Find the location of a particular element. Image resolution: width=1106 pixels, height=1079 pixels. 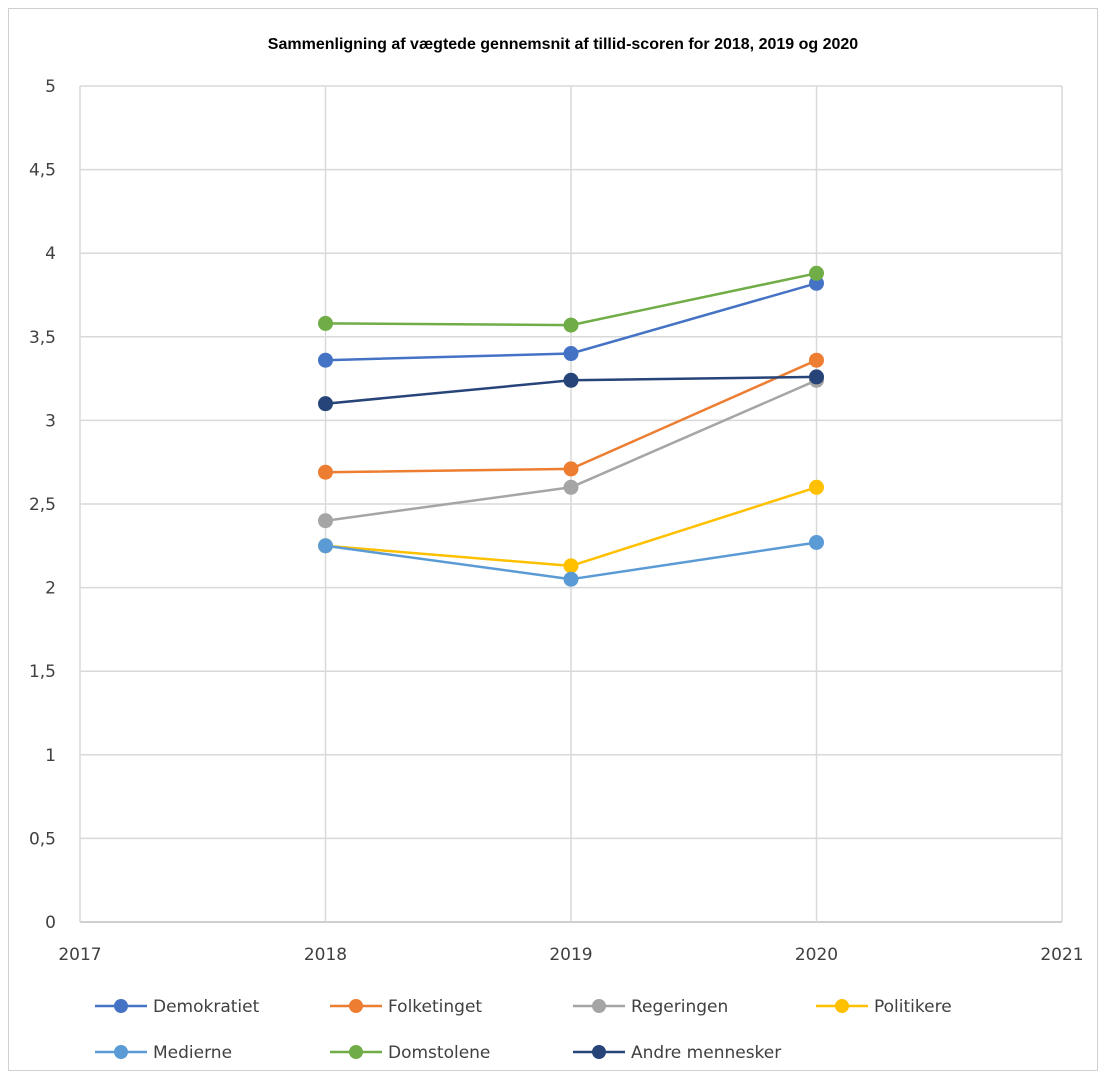

y-tick-label: 5 is located at coordinates (50, 87).